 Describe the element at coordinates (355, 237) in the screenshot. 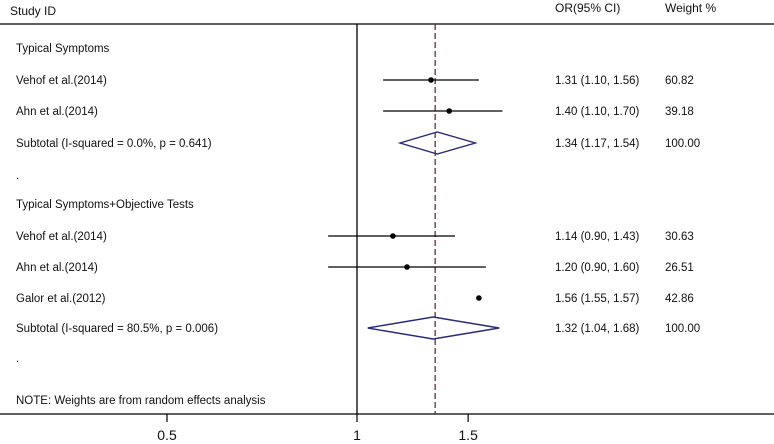

I see `row-study: Vehof et al.(2014) 1.14 (0.90, 1.43) 30.63` at that location.